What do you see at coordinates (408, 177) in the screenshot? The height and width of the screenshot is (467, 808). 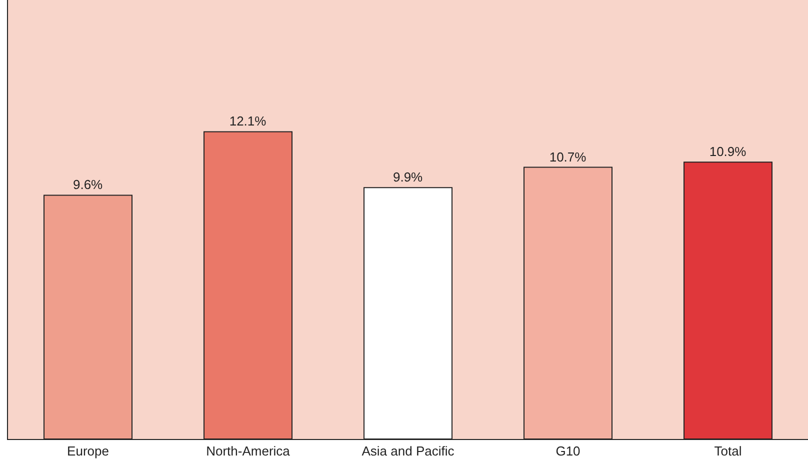 I see `data-label: 9.9%` at bounding box center [408, 177].